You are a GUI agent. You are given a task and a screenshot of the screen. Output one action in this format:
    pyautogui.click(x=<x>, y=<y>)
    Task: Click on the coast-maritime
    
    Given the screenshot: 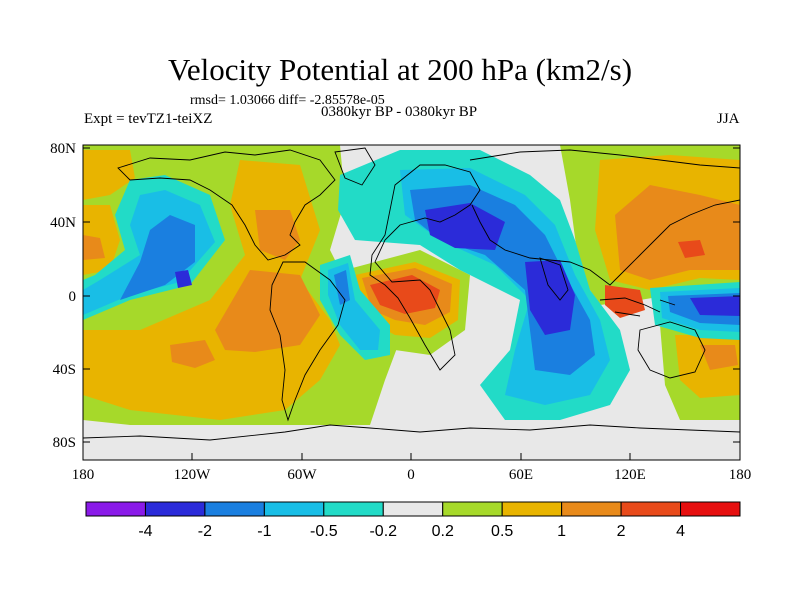 What is the action you would take?
    pyautogui.click(x=637, y=307)
    